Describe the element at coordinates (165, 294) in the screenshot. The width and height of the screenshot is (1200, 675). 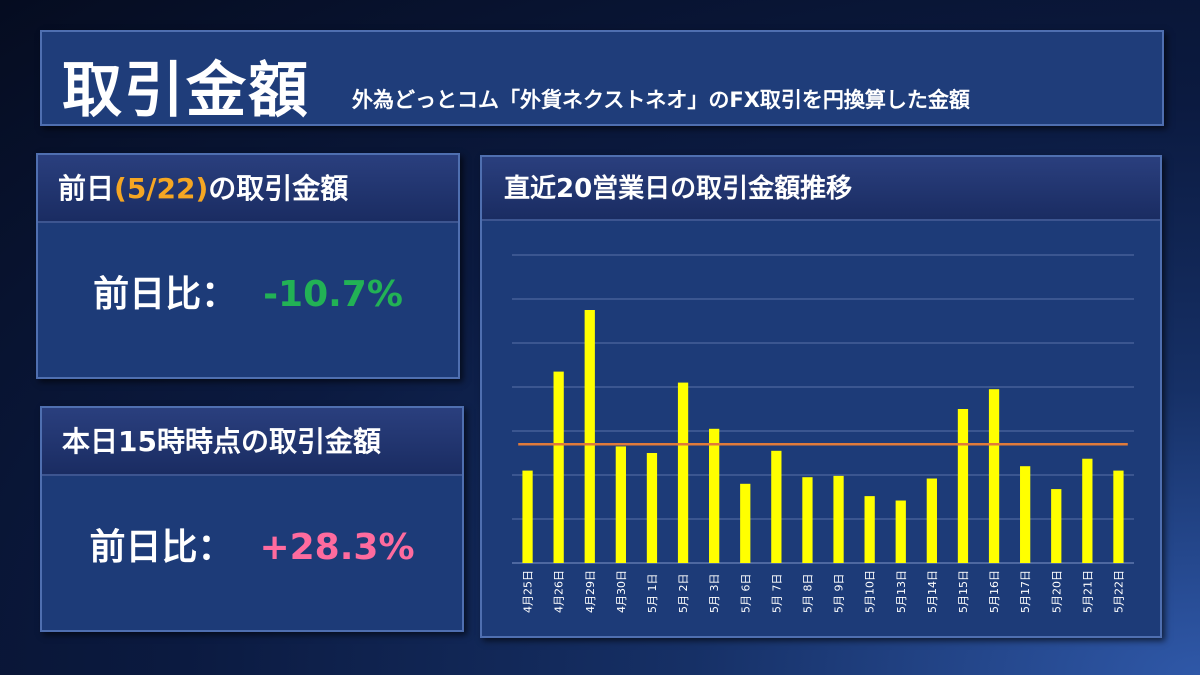
I see `previous-day-ratio-label: 前日比：` at that location.